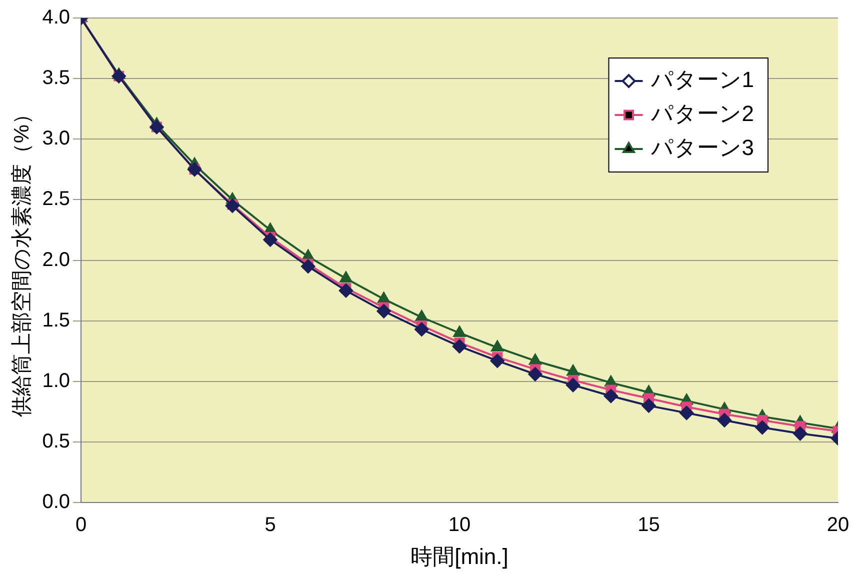 This screenshot has width=856, height=579. What do you see at coordinates (702, 113) in the screenshot?
I see `legend-label: パターン2` at bounding box center [702, 113].